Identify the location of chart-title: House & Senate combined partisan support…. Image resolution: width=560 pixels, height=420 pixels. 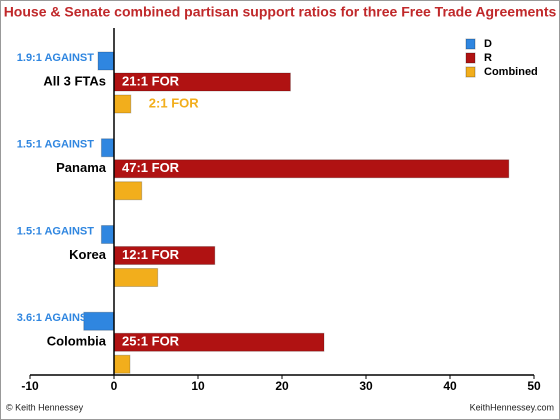
(280, 12).